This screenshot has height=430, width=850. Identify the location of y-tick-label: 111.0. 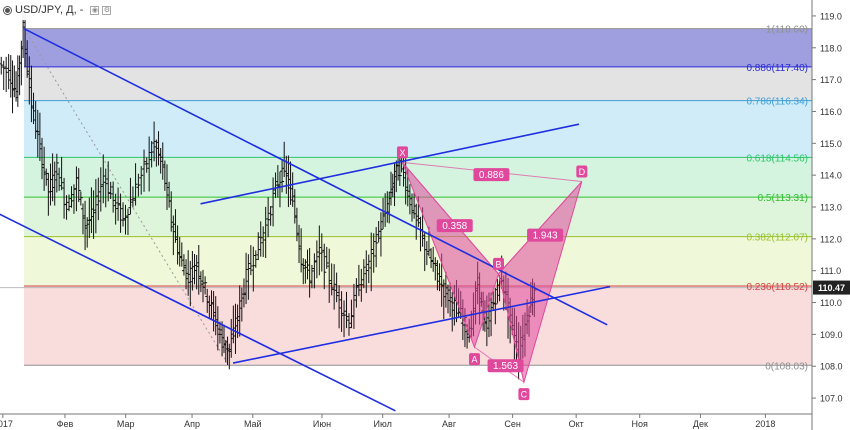
(830, 271).